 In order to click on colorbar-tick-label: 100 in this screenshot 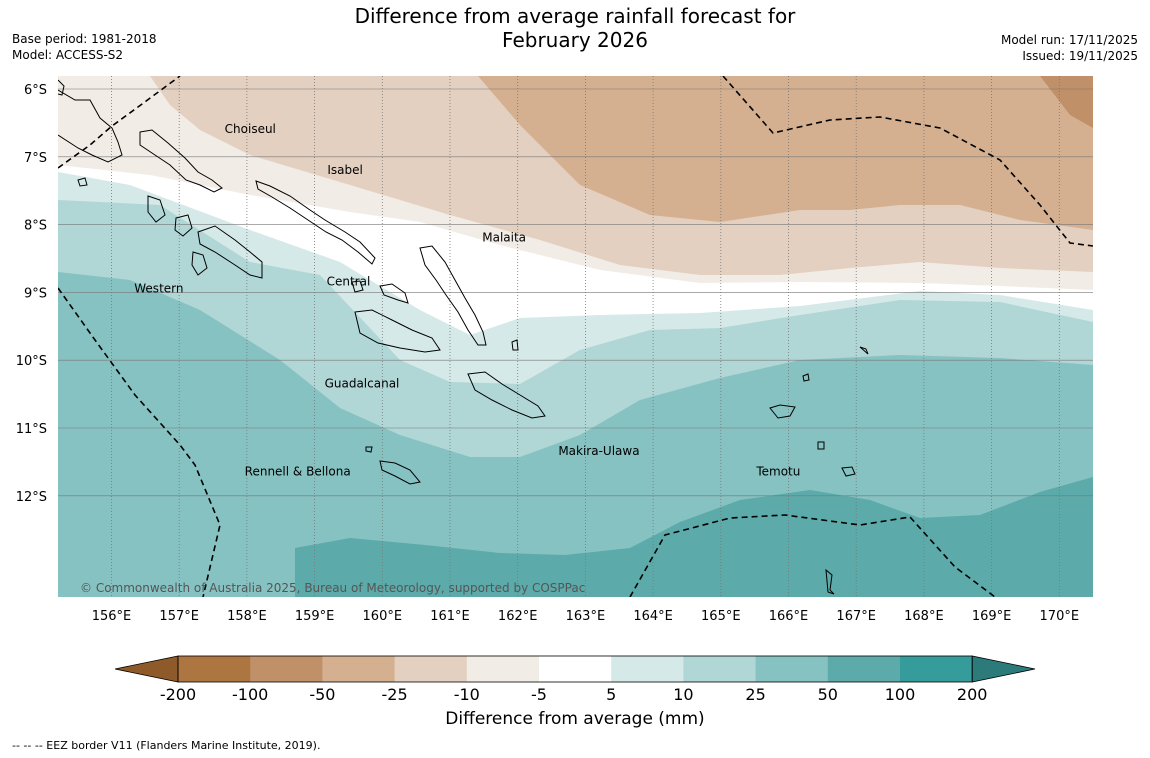, I will do `click(900, 692)`.